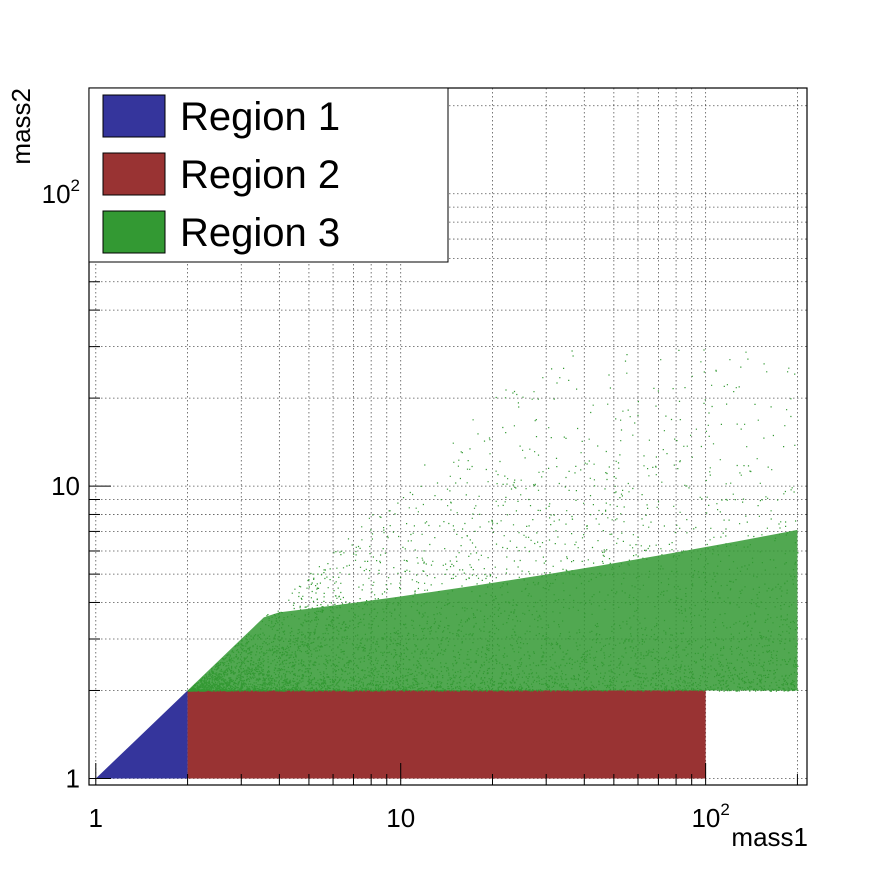 The width and height of the screenshot is (896, 872). I want to click on legend: Region 1 Region 2 Region 3, so click(268, 175).